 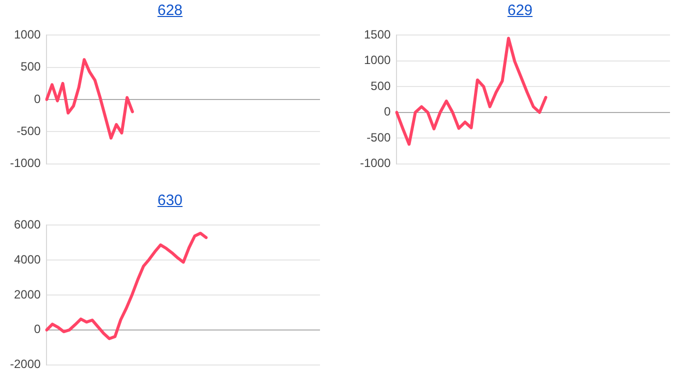 I want to click on chart-title: 628, so click(x=170, y=10).